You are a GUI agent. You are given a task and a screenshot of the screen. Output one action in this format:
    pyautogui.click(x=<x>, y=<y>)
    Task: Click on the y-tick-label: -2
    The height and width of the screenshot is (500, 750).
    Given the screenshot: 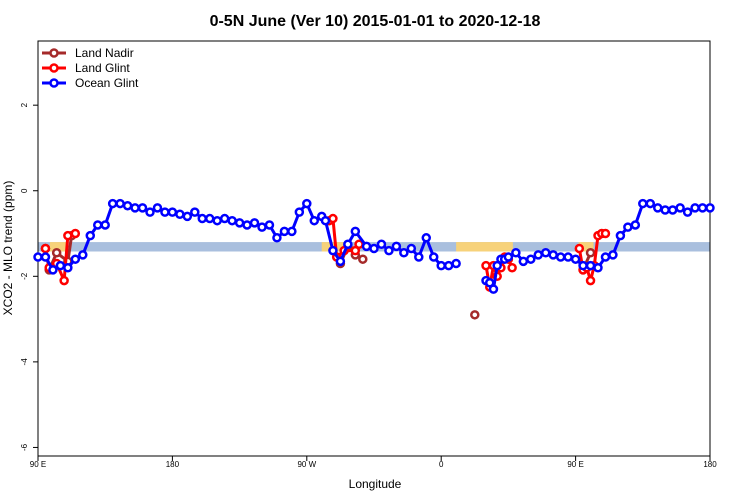 What is the action you would take?
    pyautogui.click(x=24, y=276)
    